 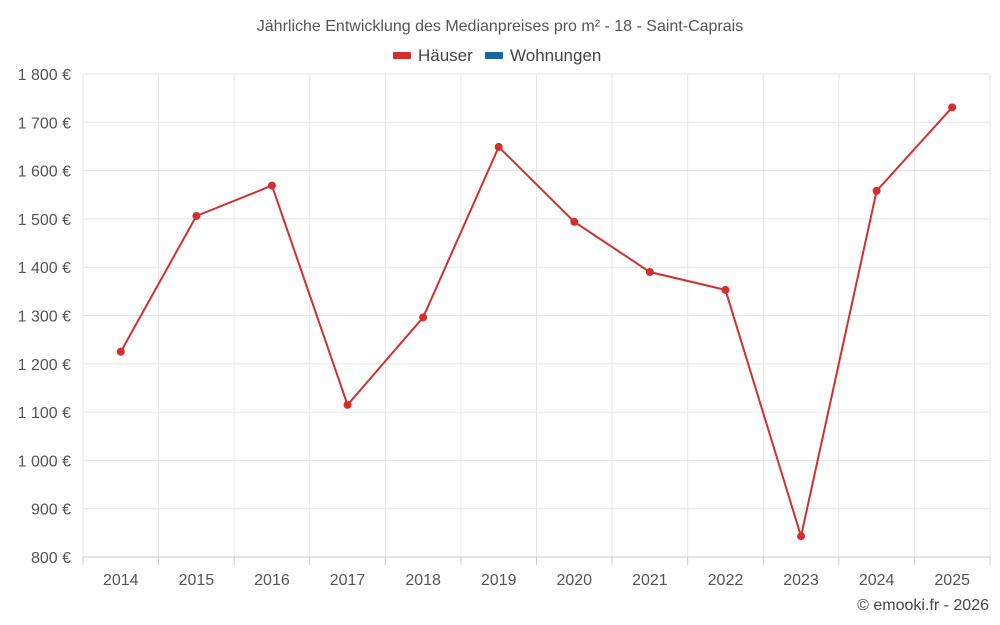 What do you see at coordinates (348, 580) in the screenshot?
I see `x-tick-label: 2017` at bounding box center [348, 580].